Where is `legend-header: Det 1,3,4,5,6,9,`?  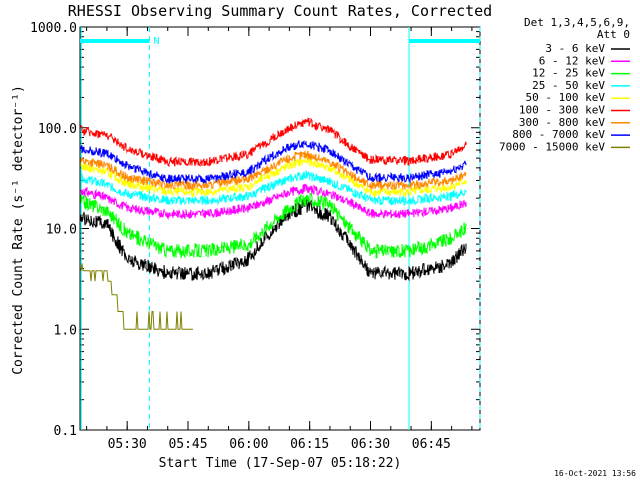
legend-header: Det 1,3,4,5,6,9, is located at coordinates (577, 22).